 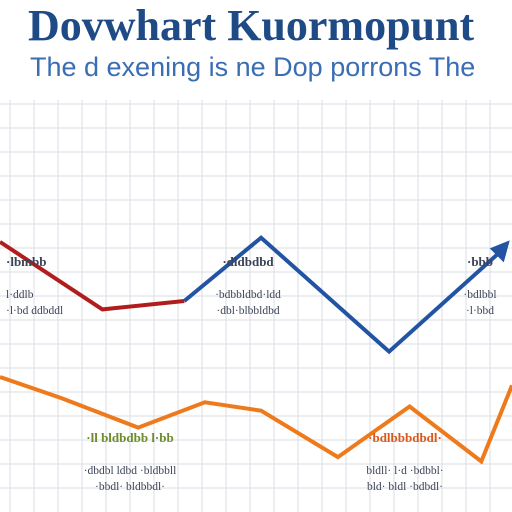 What do you see at coordinates (248, 295) in the screenshot?
I see `annotation-line: ·bdbbldbd·ldd` at bounding box center [248, 295].